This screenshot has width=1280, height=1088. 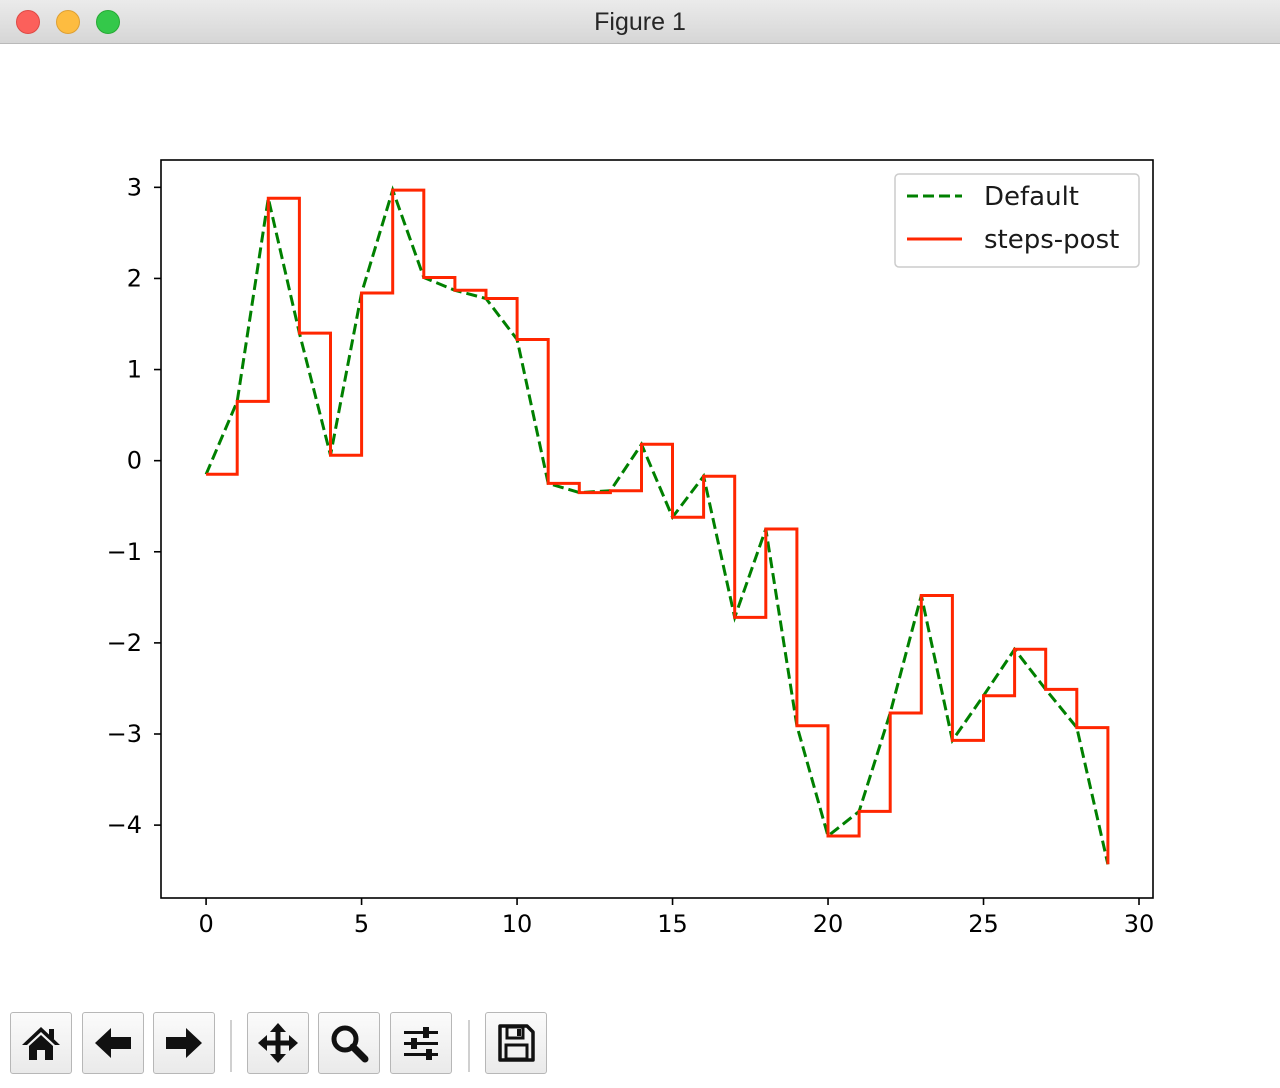 I want to click on title-bar: Figure 1, so click(x=640, y=22).